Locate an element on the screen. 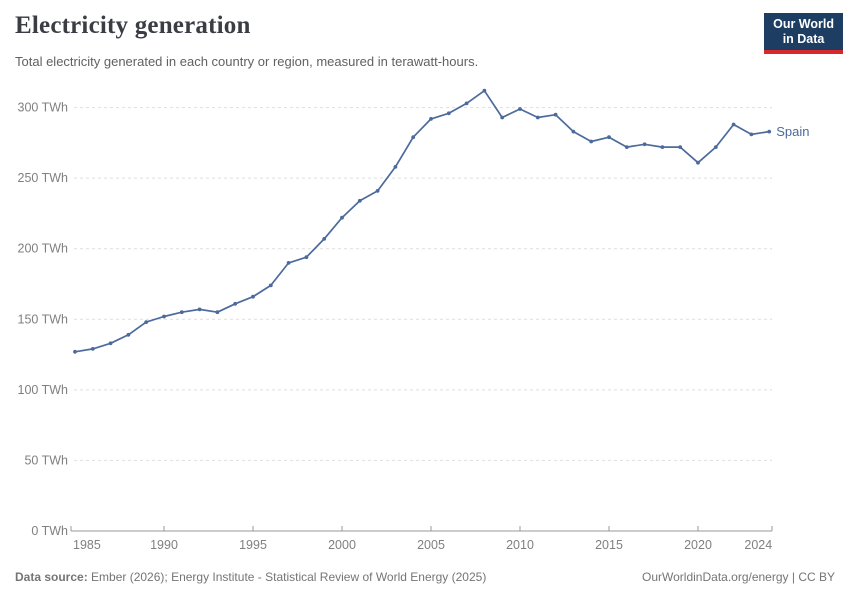 The image size is (850, 600). owid-logo: Our World in Data is located at coordinates (803, 33).